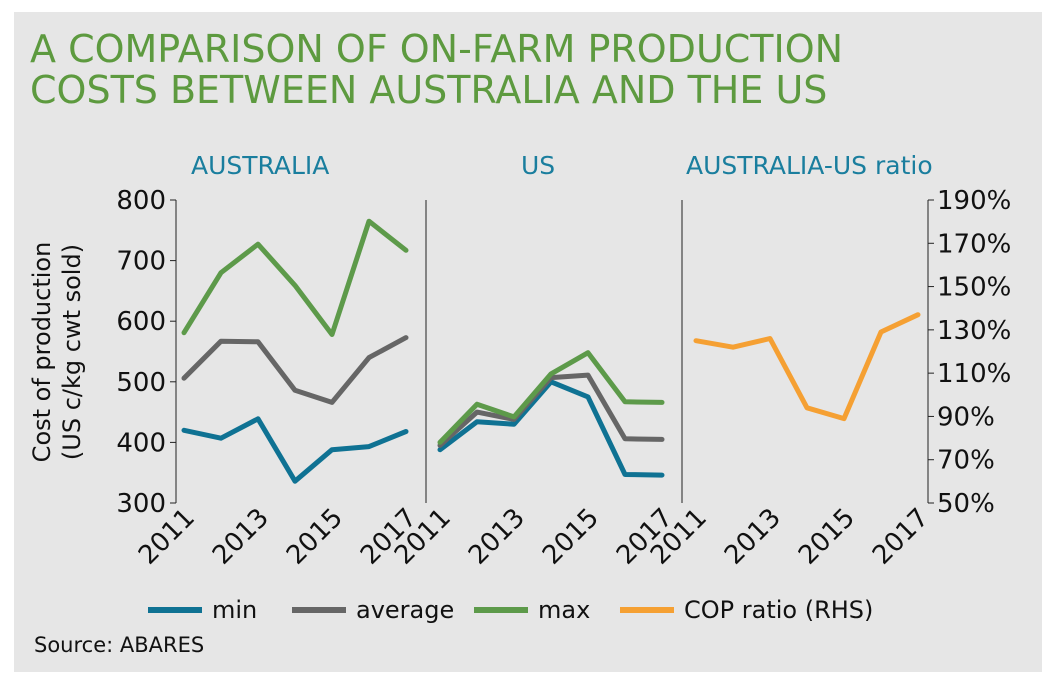 This screenshot has height=684, width=1056. What do you see at coordinates (966, 417) in the screenshot?
I see `y2-tick-label: 90%` at bounding box center [966, 417].